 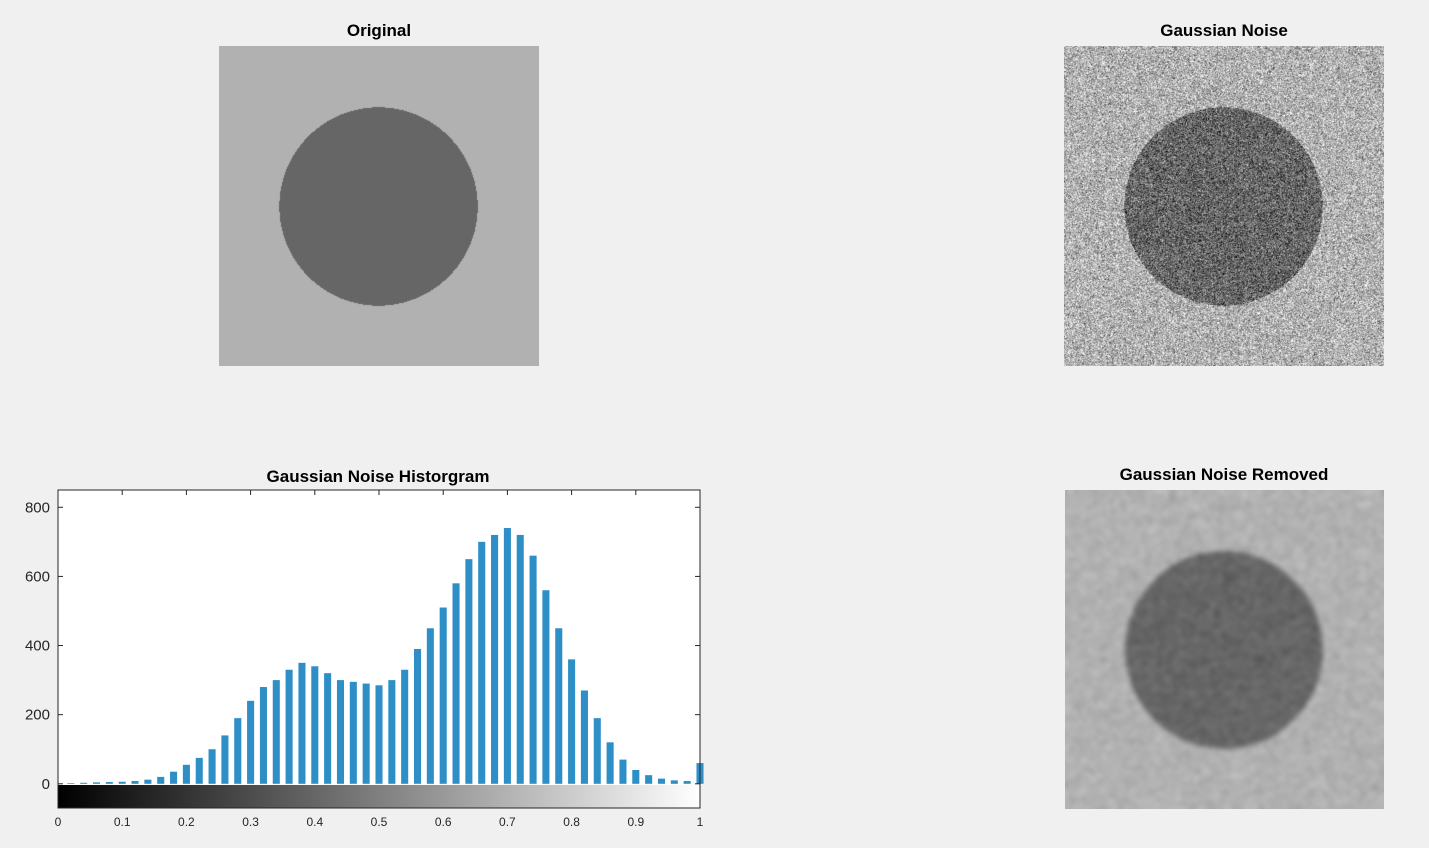 I want to click on x-tick-label: 0.7, so click(x=507, y=822).